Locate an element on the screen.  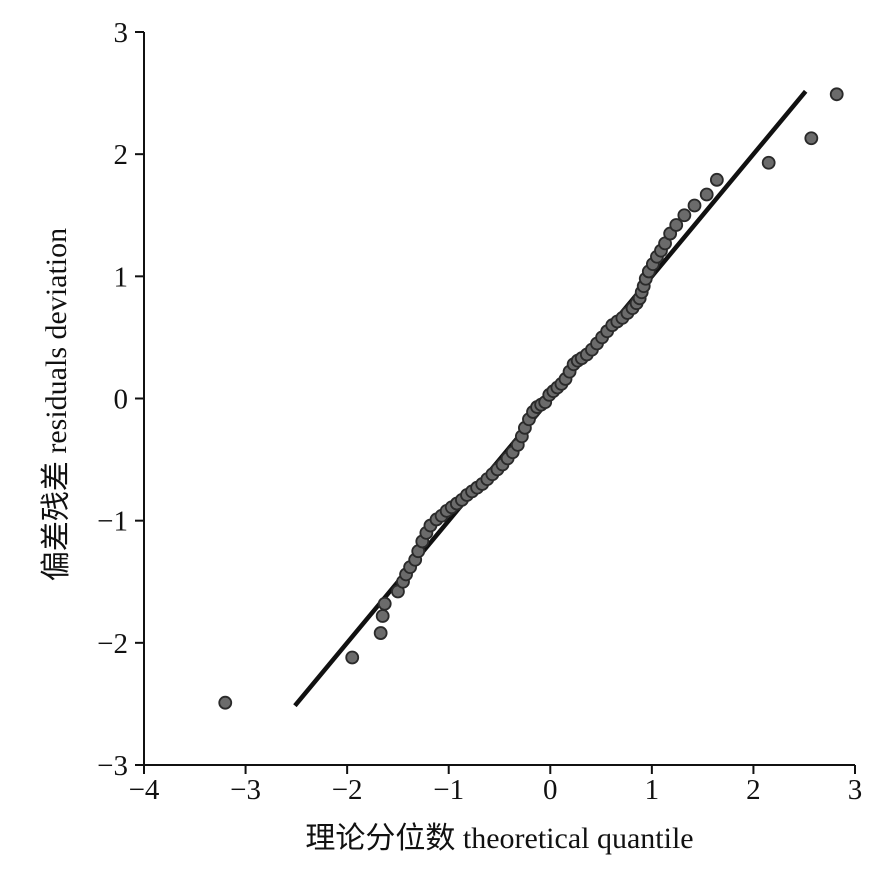
x-tick-label: 3 is located at coordinates (855, 790).